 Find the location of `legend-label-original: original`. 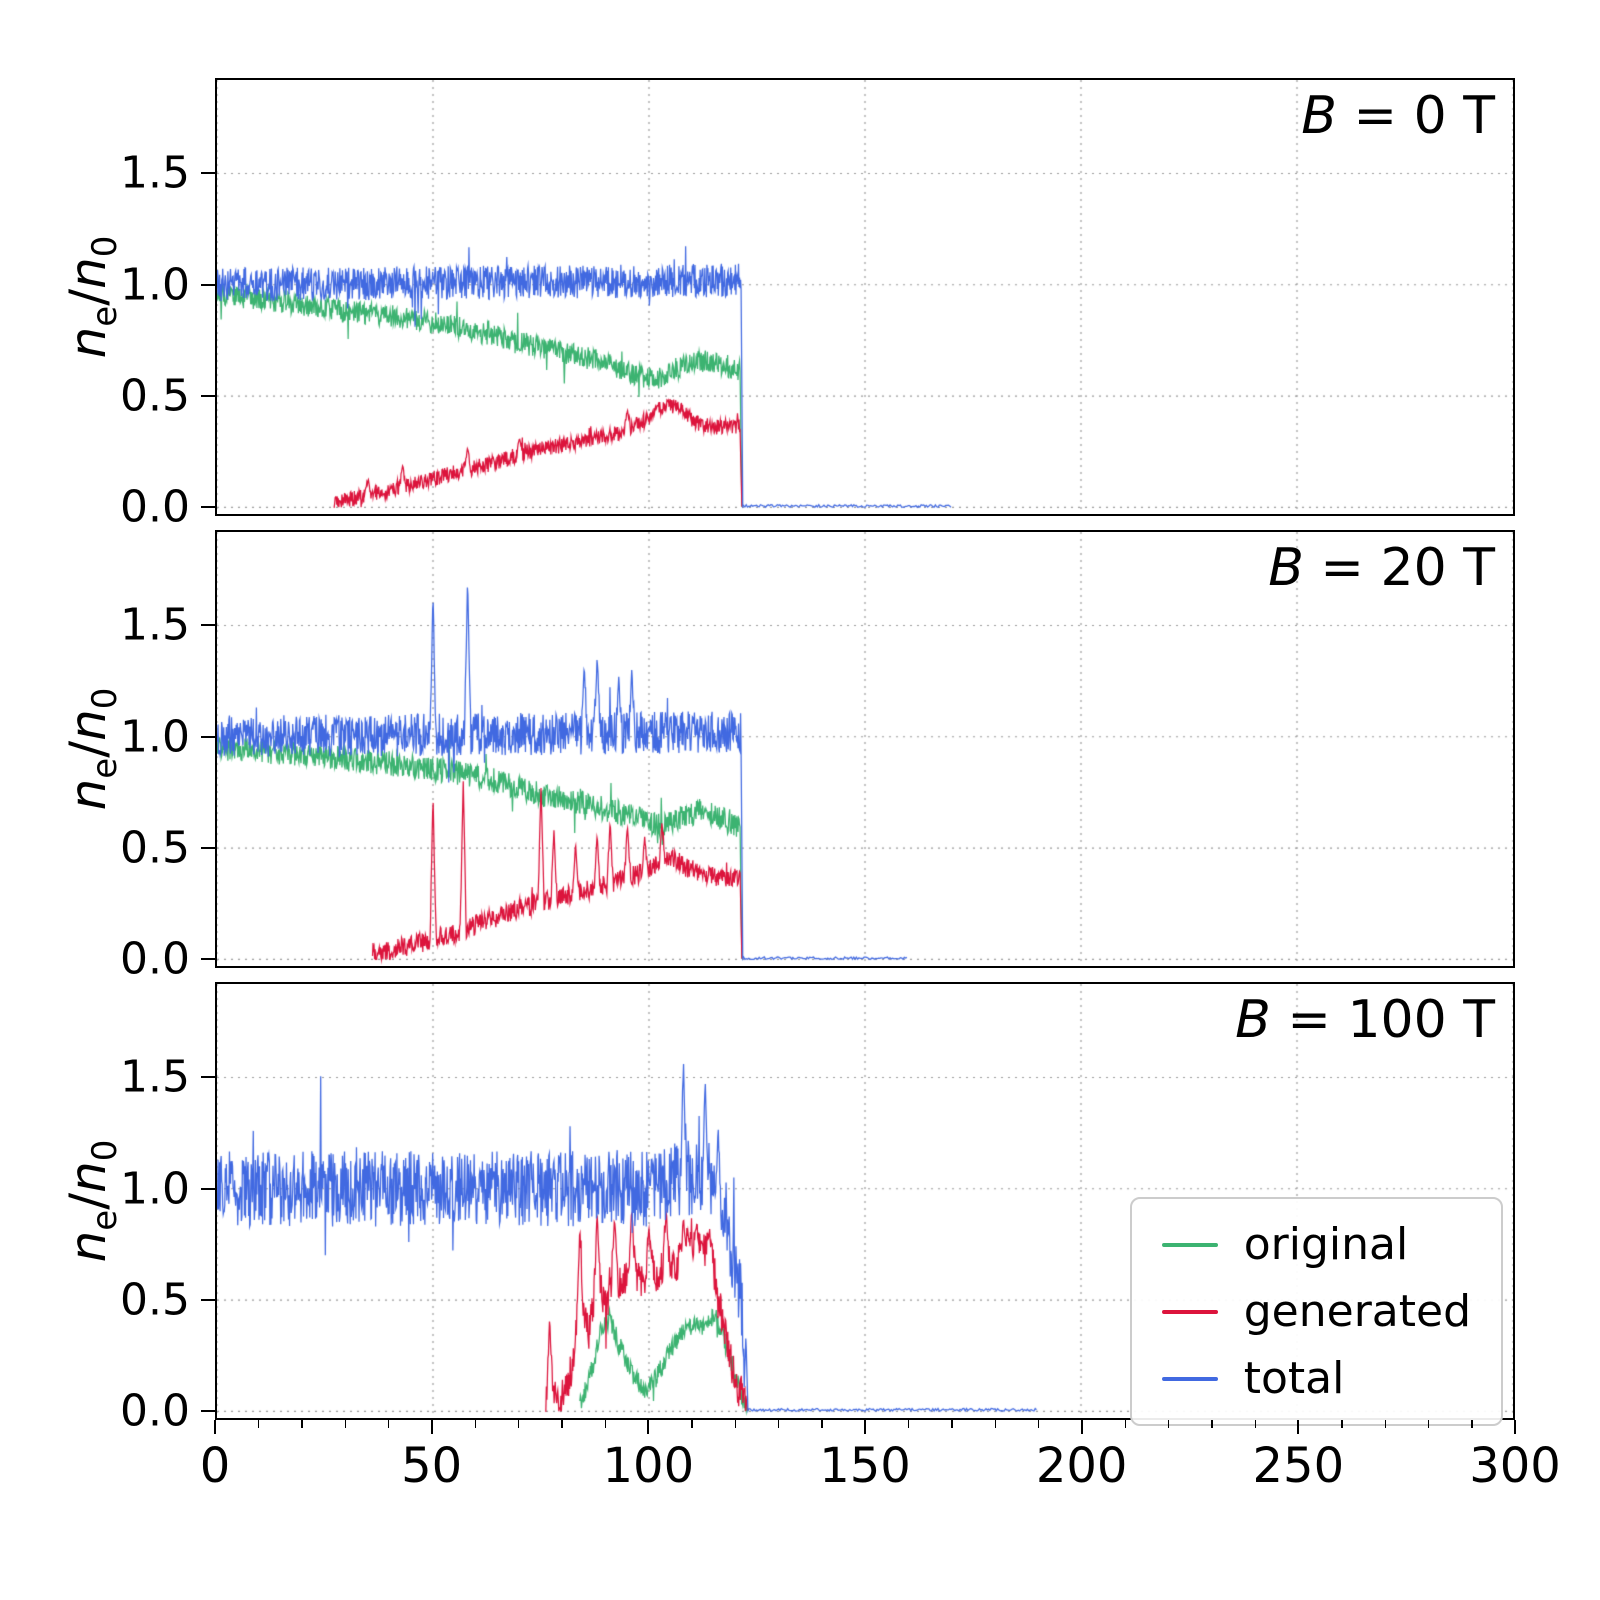

legend-label-original: original is located at coordinates (1326, 1244).